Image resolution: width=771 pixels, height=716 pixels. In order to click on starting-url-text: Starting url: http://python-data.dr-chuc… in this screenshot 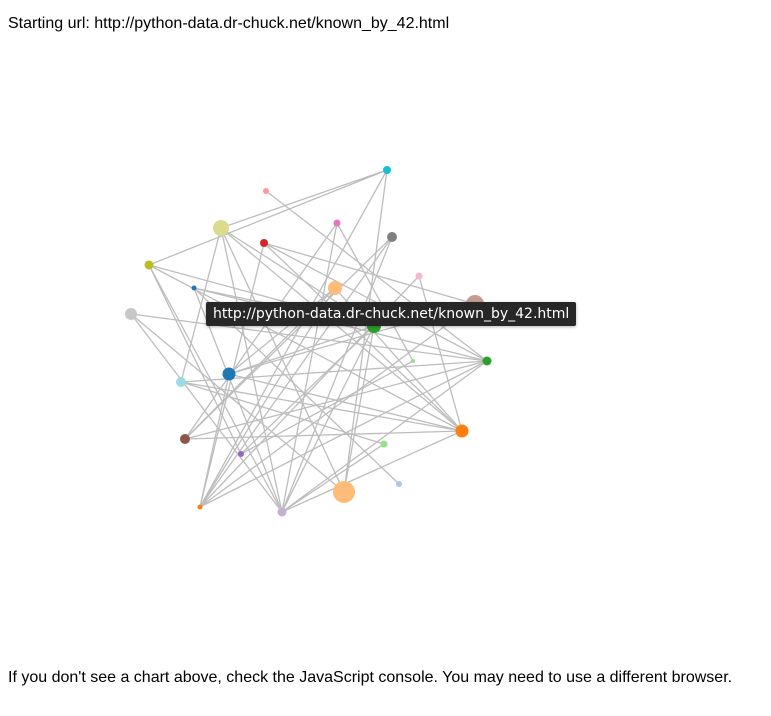, I will do `click(229, 23)`.